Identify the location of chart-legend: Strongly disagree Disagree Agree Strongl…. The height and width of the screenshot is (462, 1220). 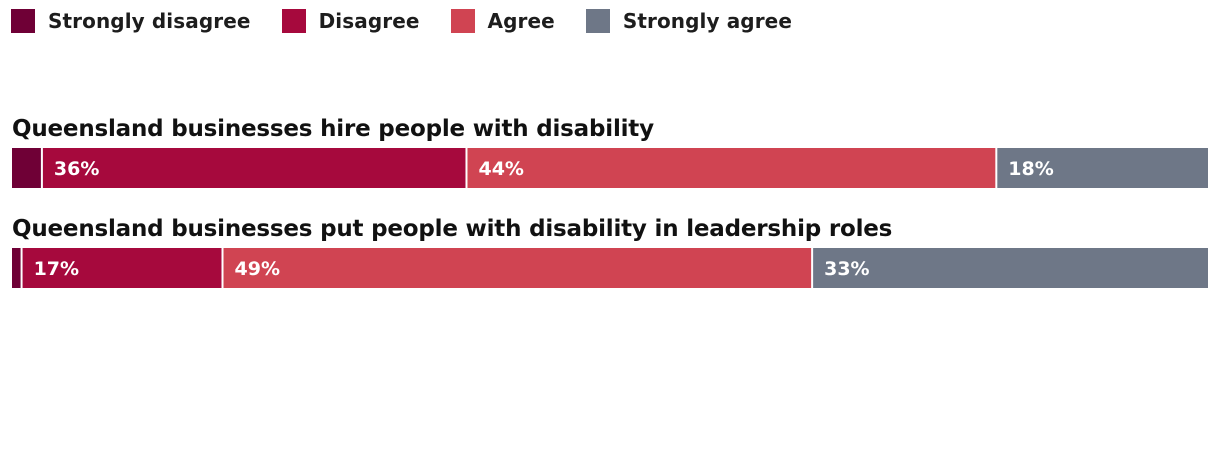
(401, 21).